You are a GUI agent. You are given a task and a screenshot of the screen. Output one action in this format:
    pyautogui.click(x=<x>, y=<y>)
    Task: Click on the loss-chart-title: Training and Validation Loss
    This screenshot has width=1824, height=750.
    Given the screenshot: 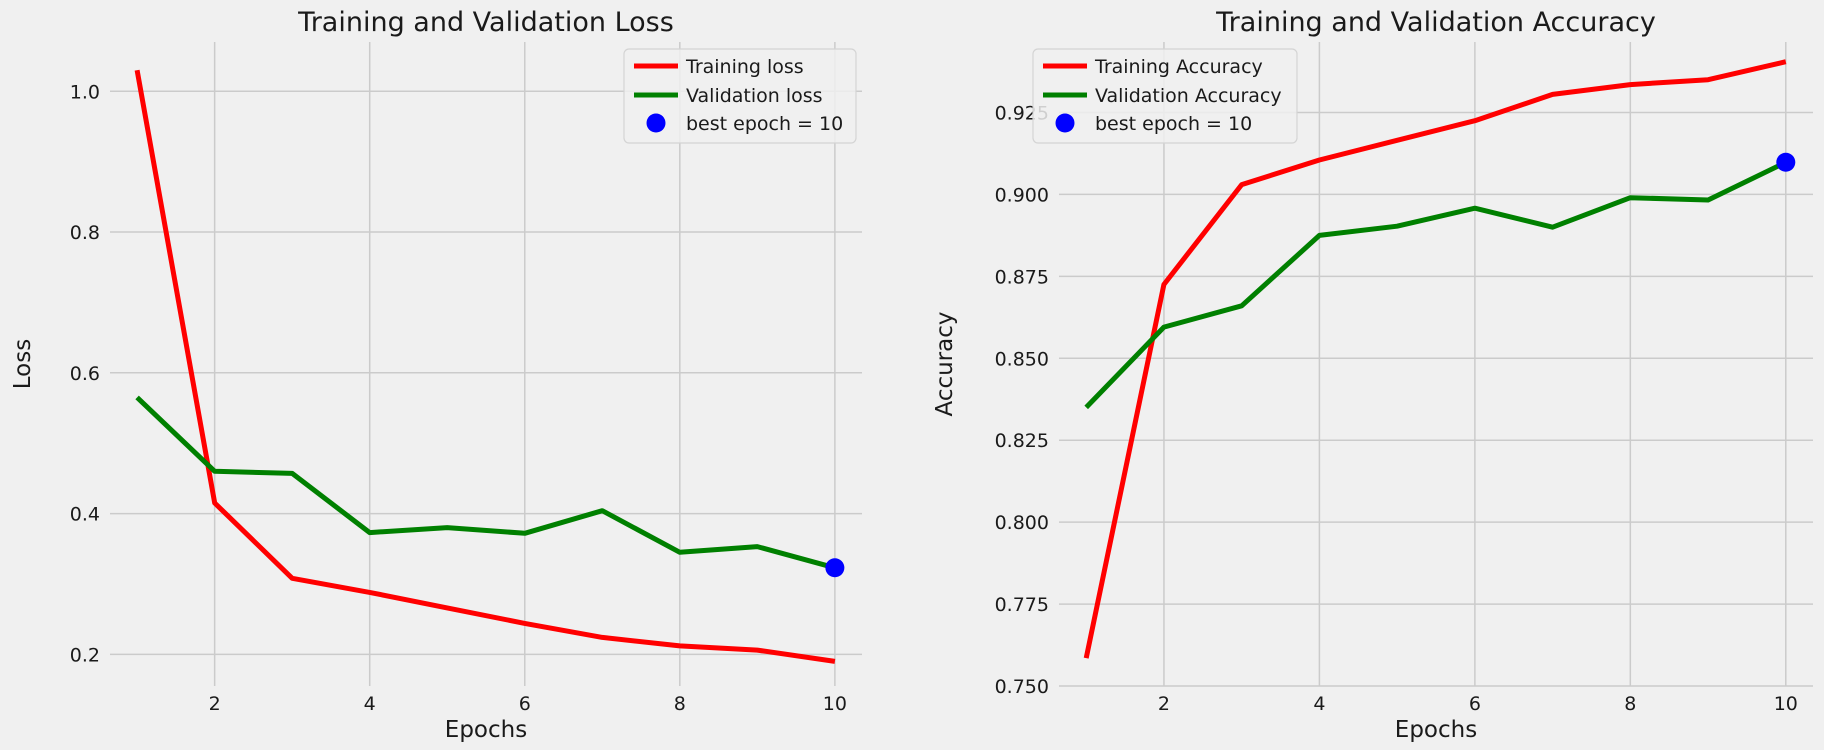 What is the action you would take?
    pyautogui.click(x=485, y=22)
    